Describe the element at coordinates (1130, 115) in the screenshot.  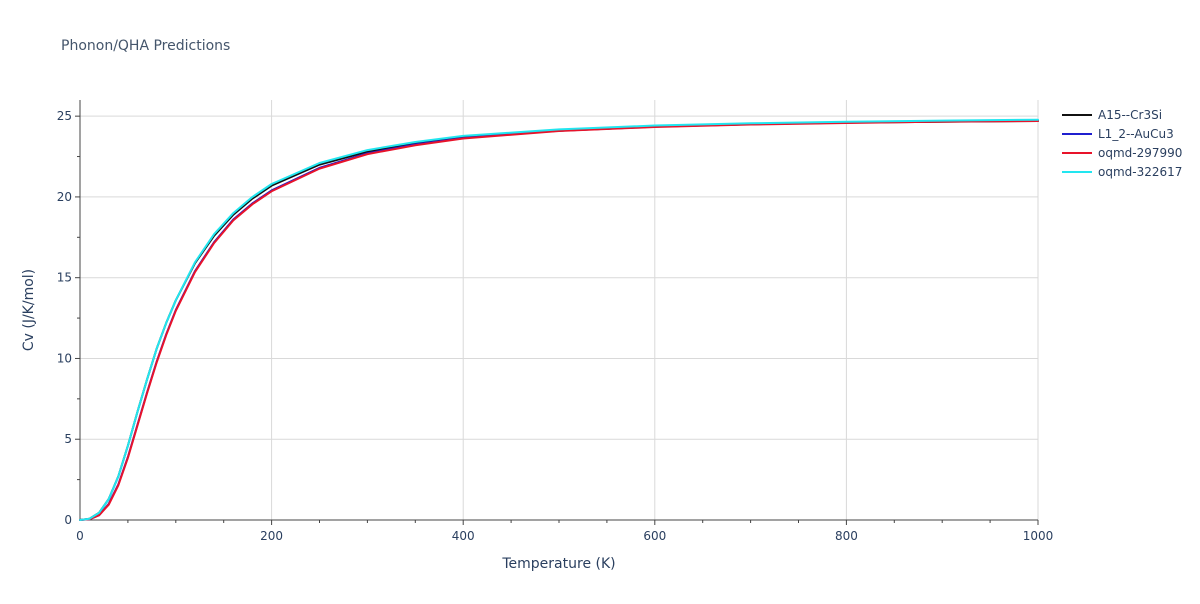
I see `legend-label-1: A15--Cr3Si` at that location.